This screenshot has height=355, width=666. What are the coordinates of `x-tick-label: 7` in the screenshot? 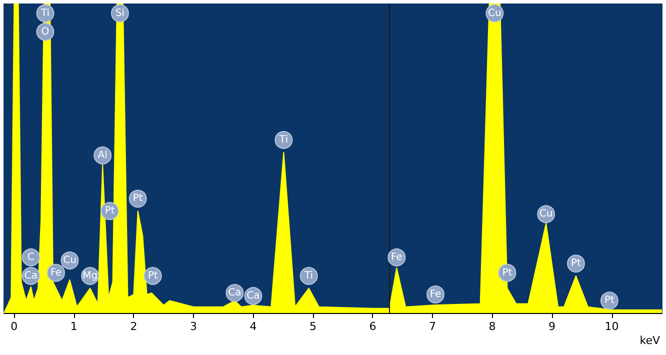 It's located at (432, 326).